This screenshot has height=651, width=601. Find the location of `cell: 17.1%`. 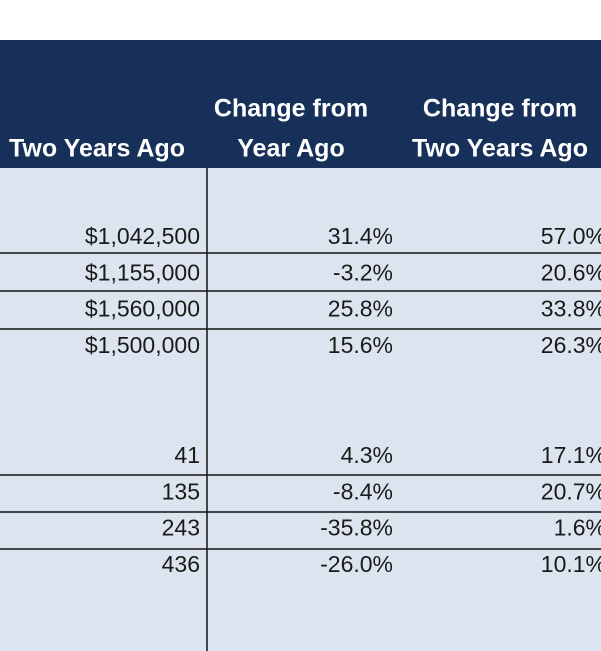

cell: 17.1% is located at coordinates (571, 455).